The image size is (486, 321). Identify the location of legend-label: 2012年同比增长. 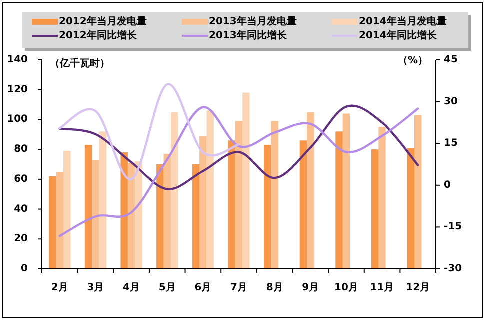
(98, 36).